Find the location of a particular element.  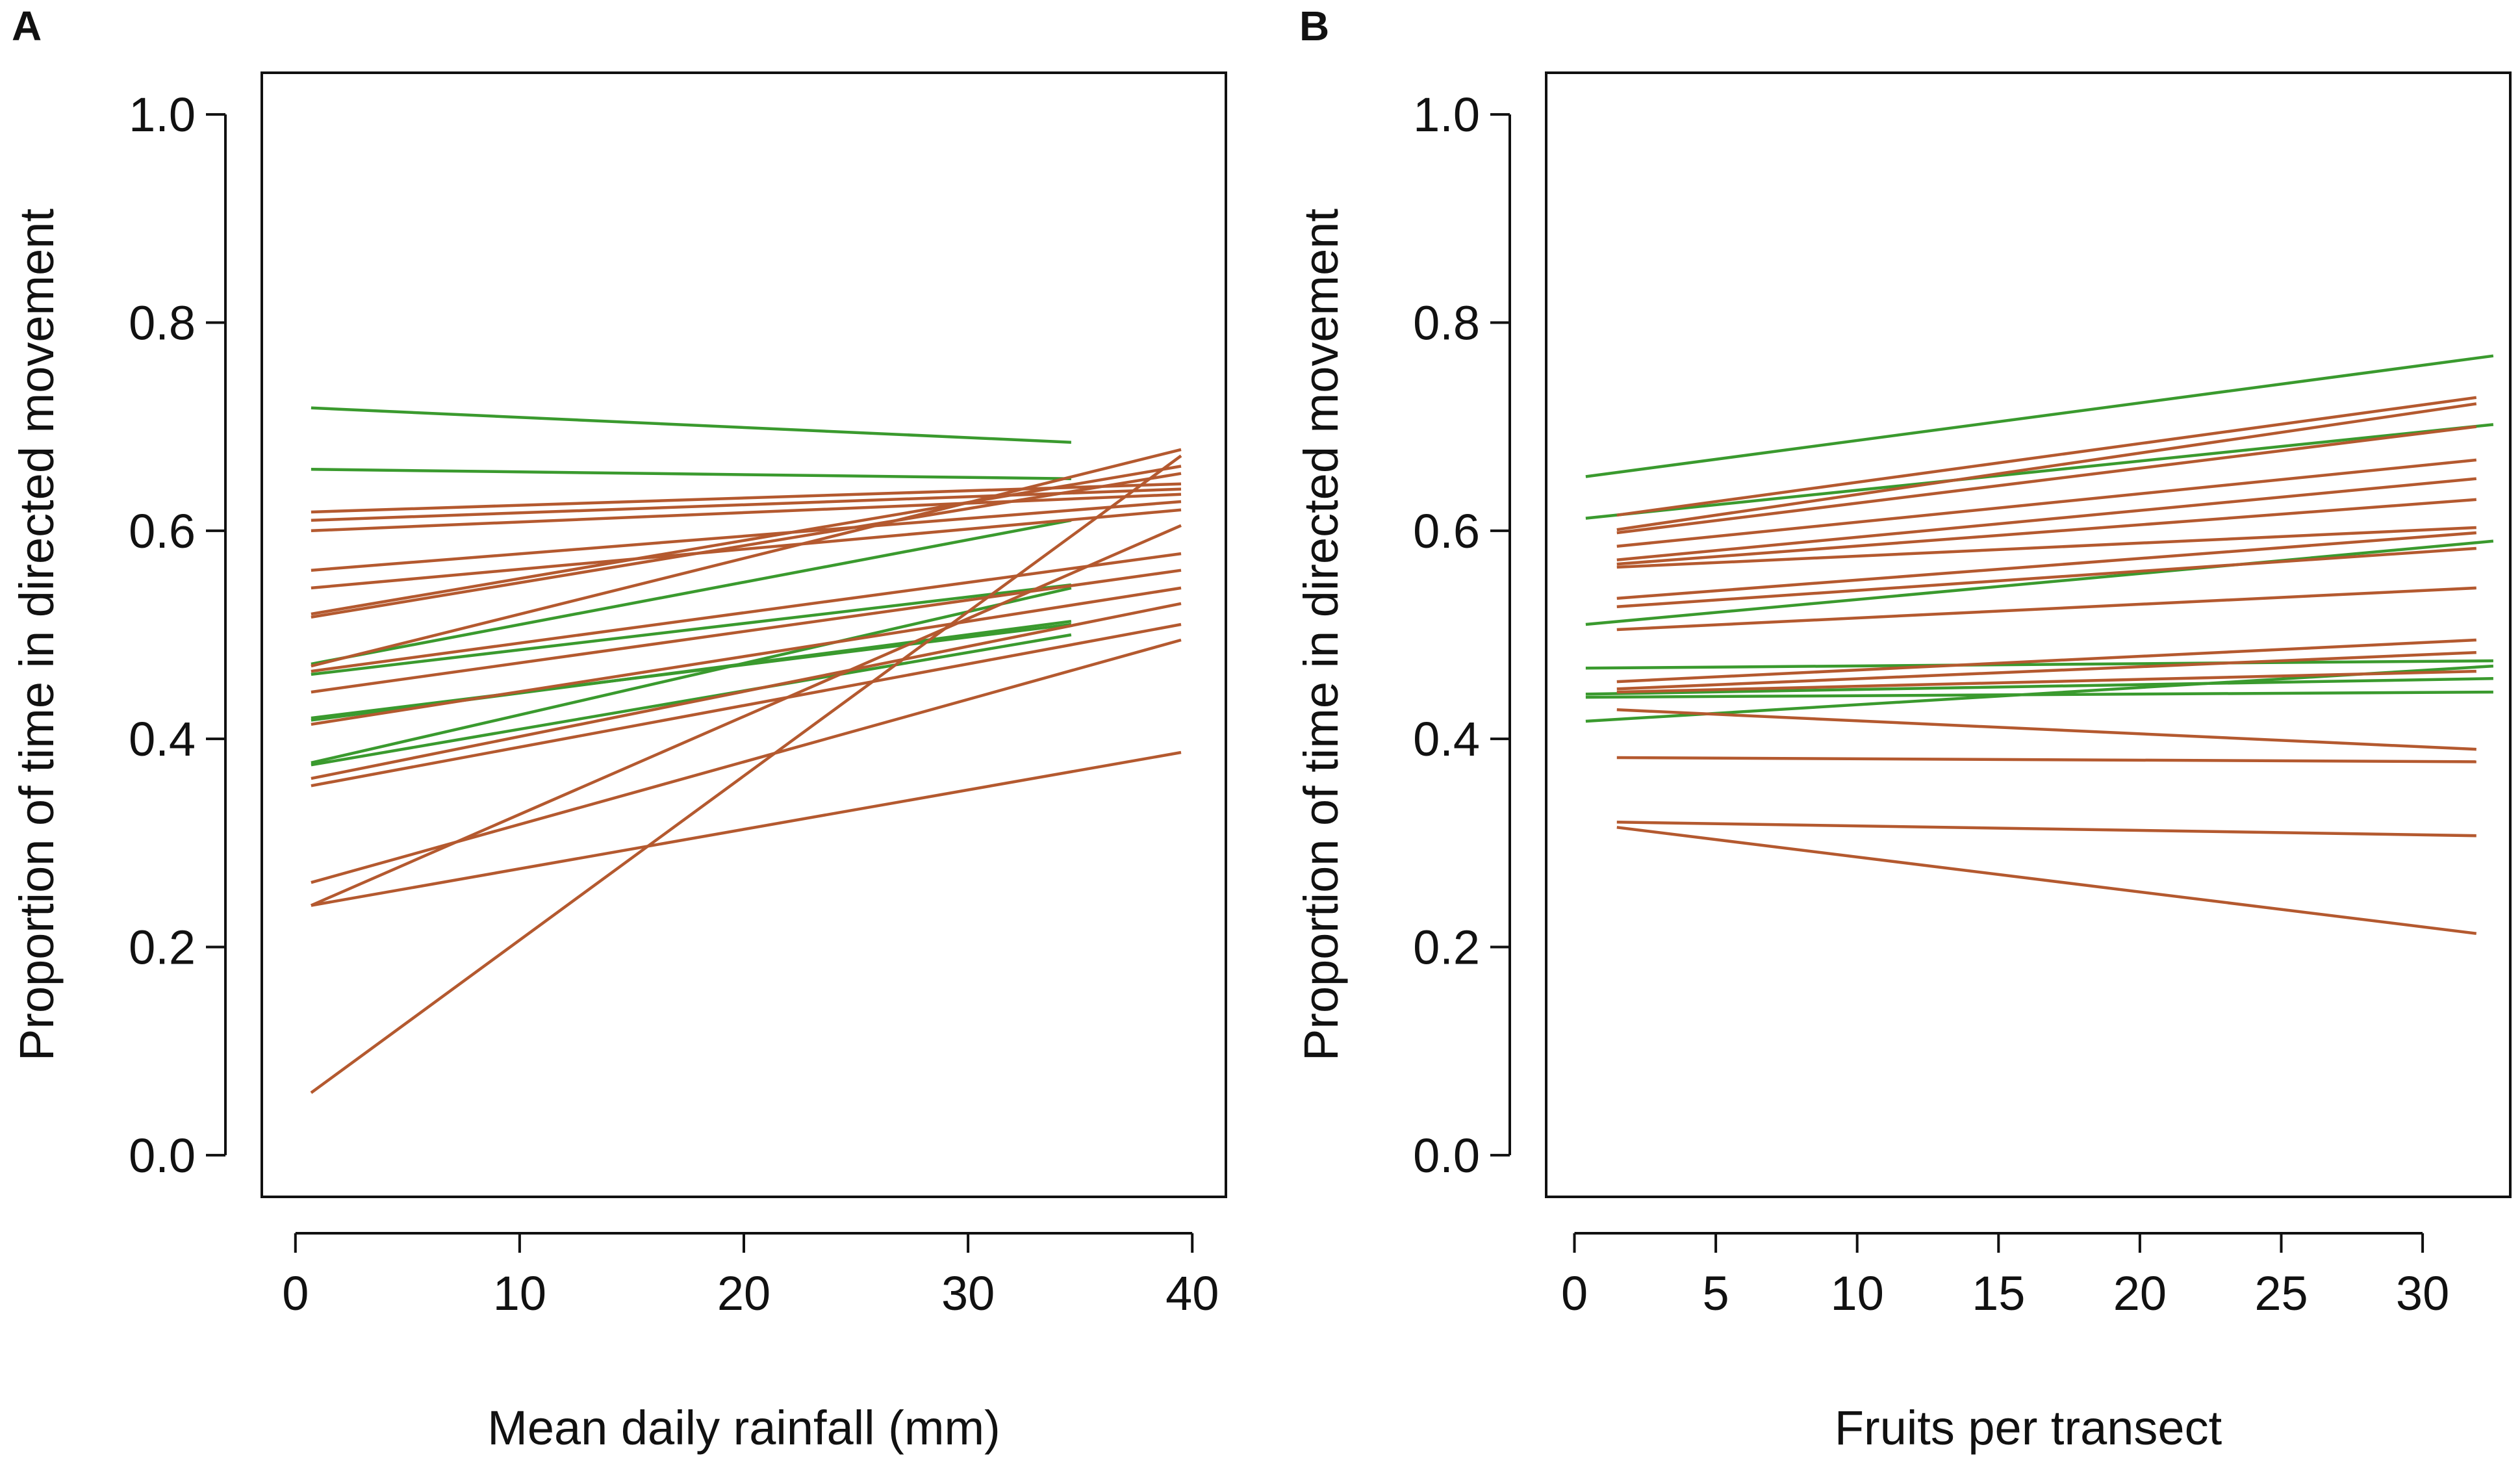

panel-a-x-axis: 0 10 20 30 40 is located at coordinates (750, 1276).